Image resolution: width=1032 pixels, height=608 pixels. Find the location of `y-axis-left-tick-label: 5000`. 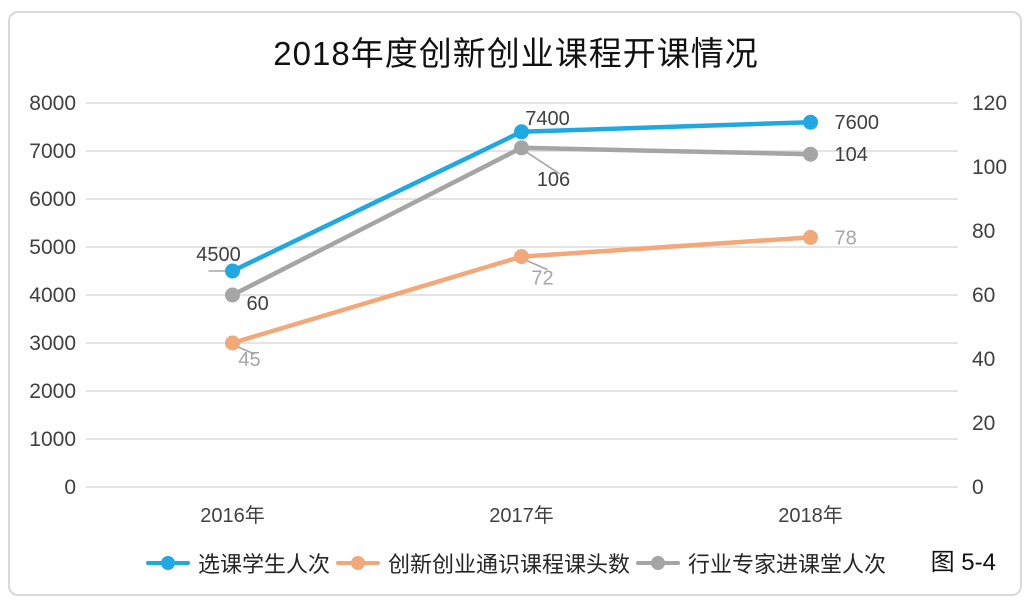

y-axis-left-tick-label: 5000 is located at coordinates (52, 247).